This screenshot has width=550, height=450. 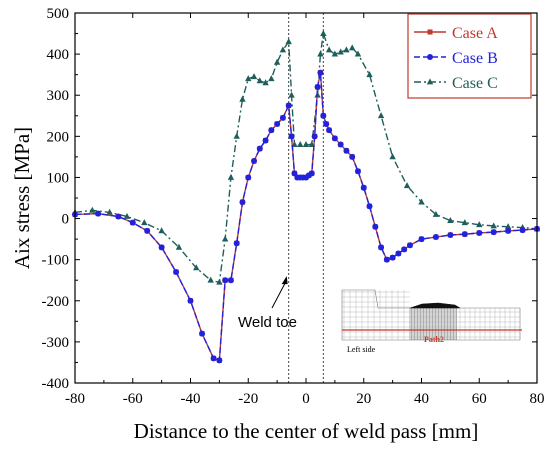 I want to click on y-tick-label: -300, so click(x=56, y=343).